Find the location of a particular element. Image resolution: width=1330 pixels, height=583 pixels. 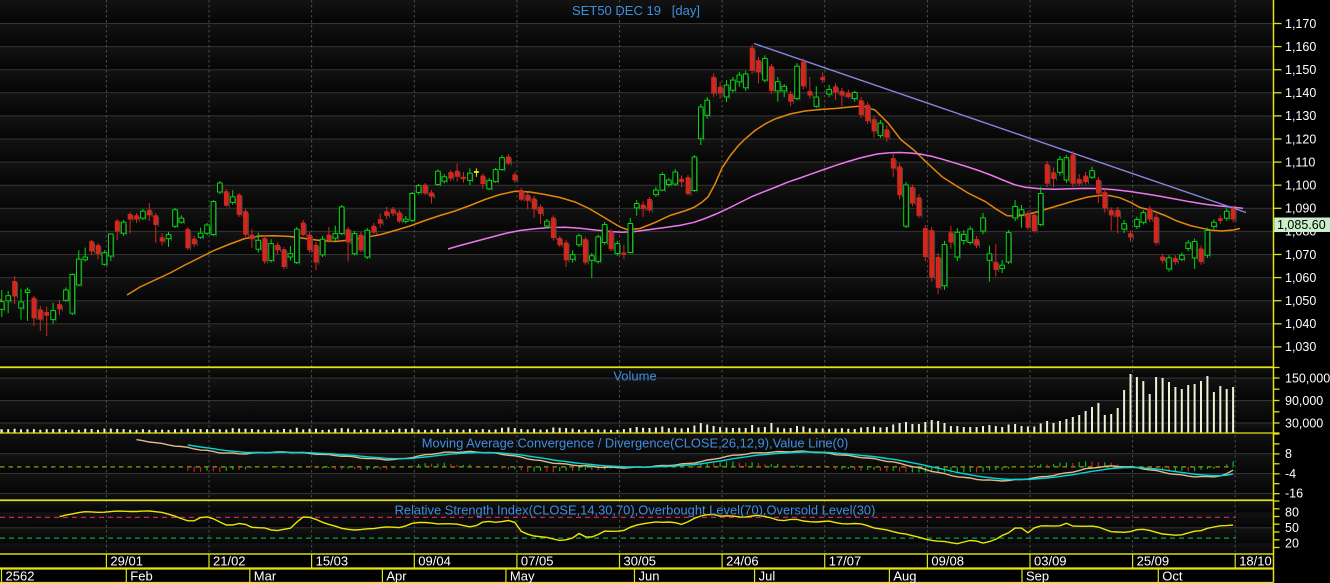

svg-text: Aug is located at coordinates (904, 576).